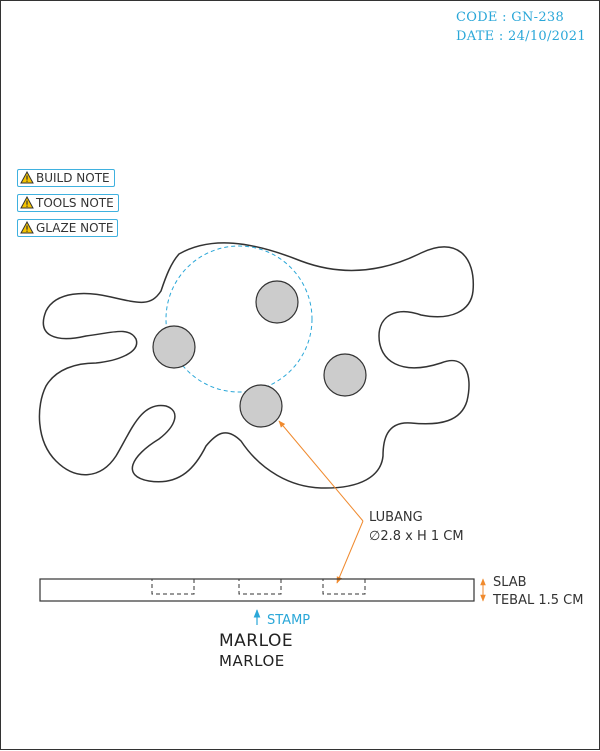  I want to click on tools-note-button: TOOLS NOTE, so click(68, 203).